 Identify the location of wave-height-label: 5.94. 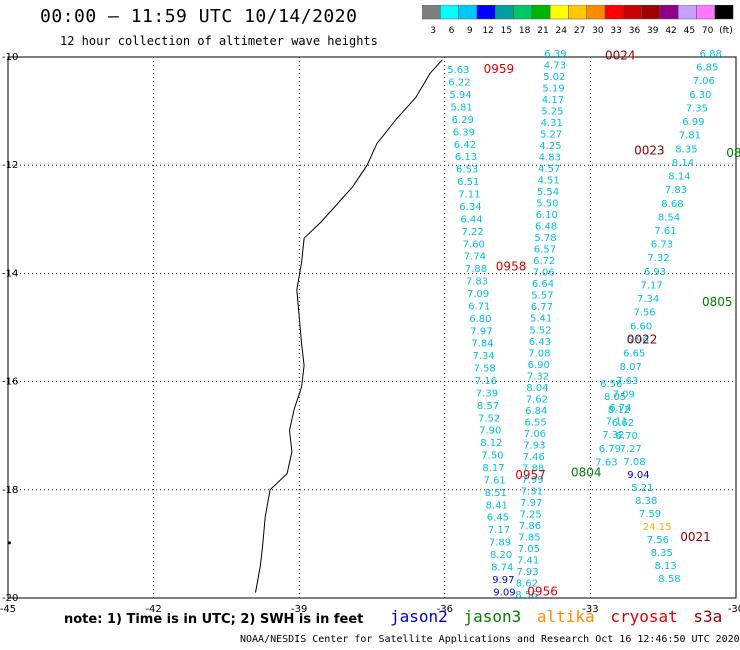
(460, 95).